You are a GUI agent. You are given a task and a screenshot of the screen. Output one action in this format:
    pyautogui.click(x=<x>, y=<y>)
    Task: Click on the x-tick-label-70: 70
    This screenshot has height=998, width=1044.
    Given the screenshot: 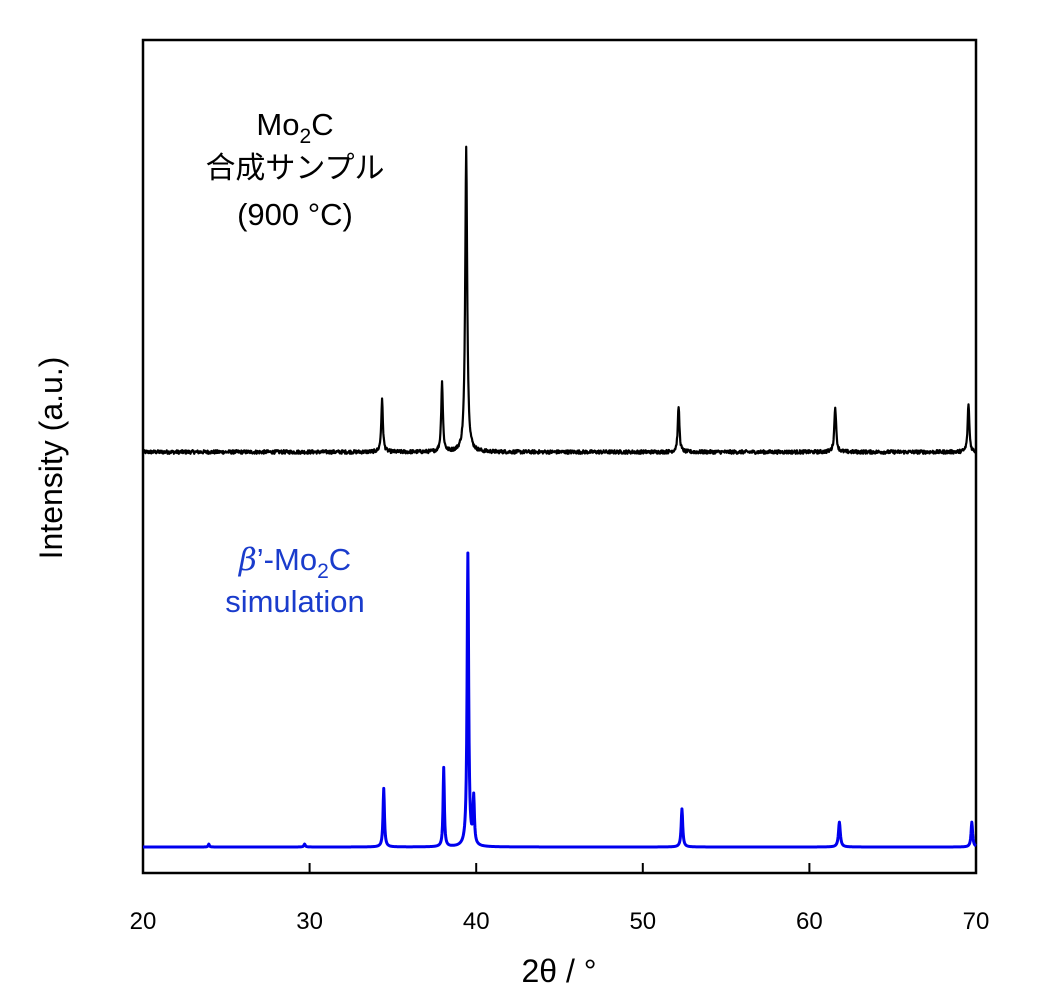 What is the action you would take?
    pyautogui.click(x=976, y=921)
    